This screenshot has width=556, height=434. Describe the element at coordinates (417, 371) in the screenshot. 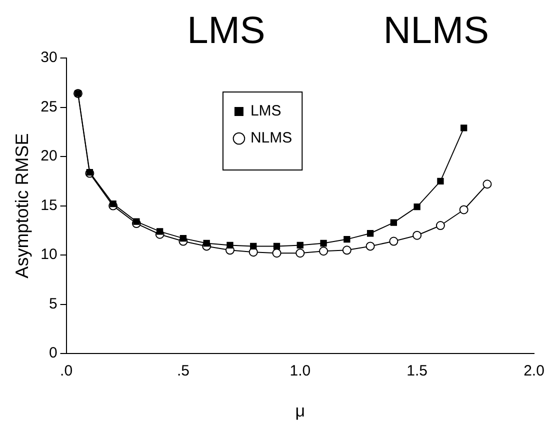

I see `x-tick-label: 1.5` at that location.